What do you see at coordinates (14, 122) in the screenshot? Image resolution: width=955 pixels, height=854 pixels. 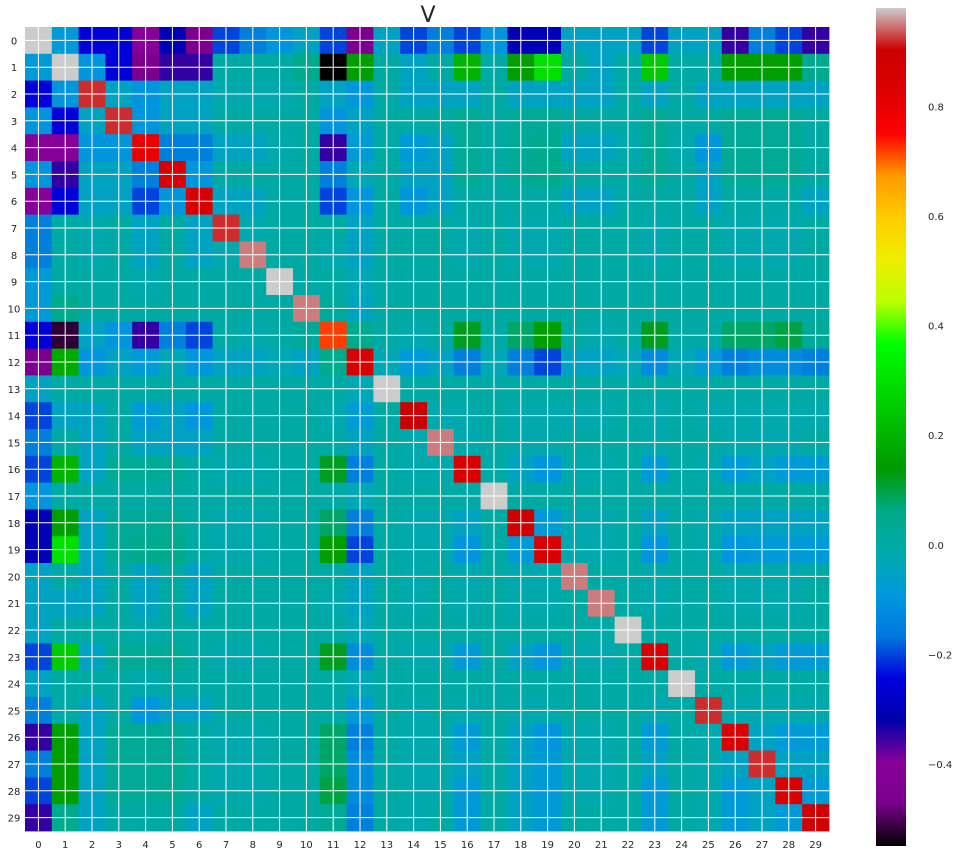 I see `y-tick-label: 3` at bounding box center [14, 122].